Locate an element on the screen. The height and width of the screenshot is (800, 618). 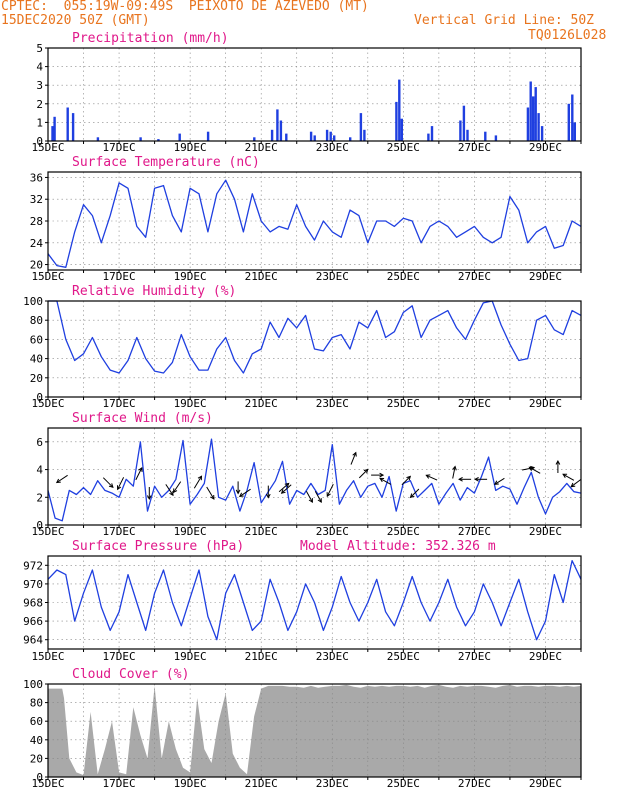
header-line3-right: TQ0126L028 is located at coordinates (567, 35).